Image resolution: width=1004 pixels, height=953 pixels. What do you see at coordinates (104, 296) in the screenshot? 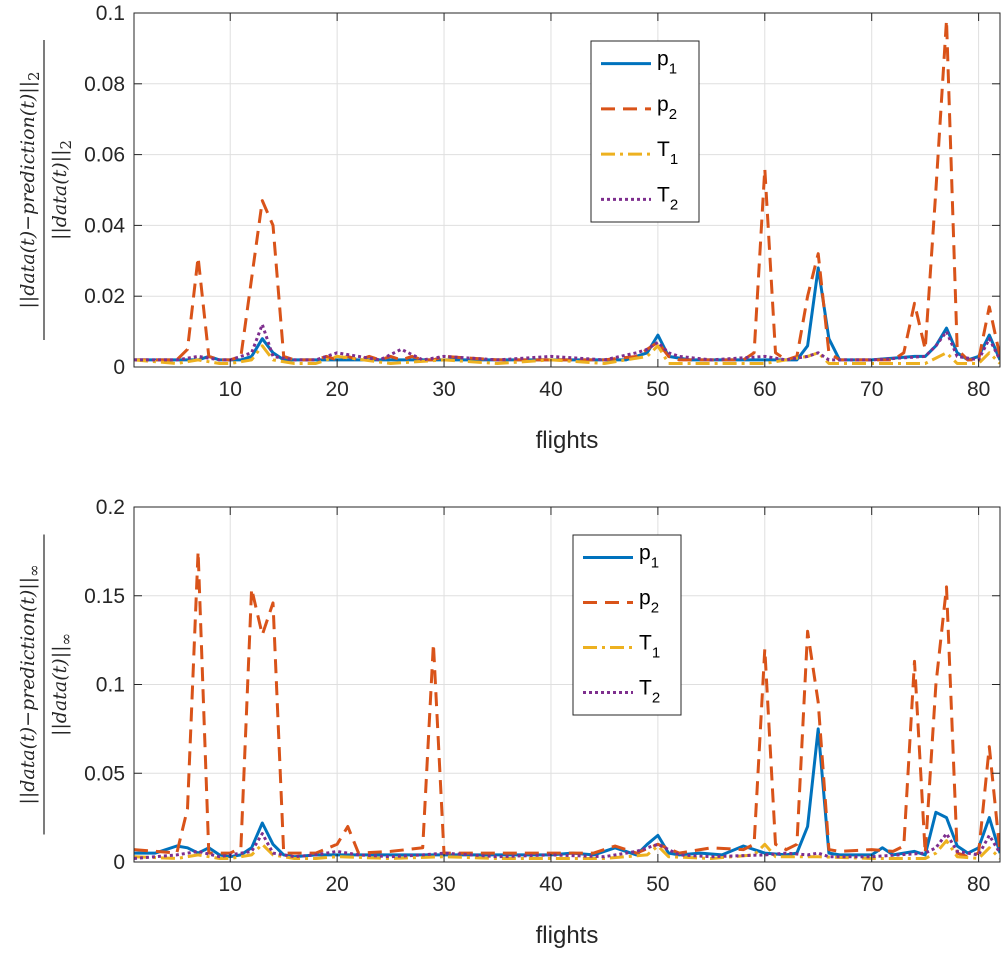
I see `y-tick-label: 0.02` at bounding box center [104, 296].